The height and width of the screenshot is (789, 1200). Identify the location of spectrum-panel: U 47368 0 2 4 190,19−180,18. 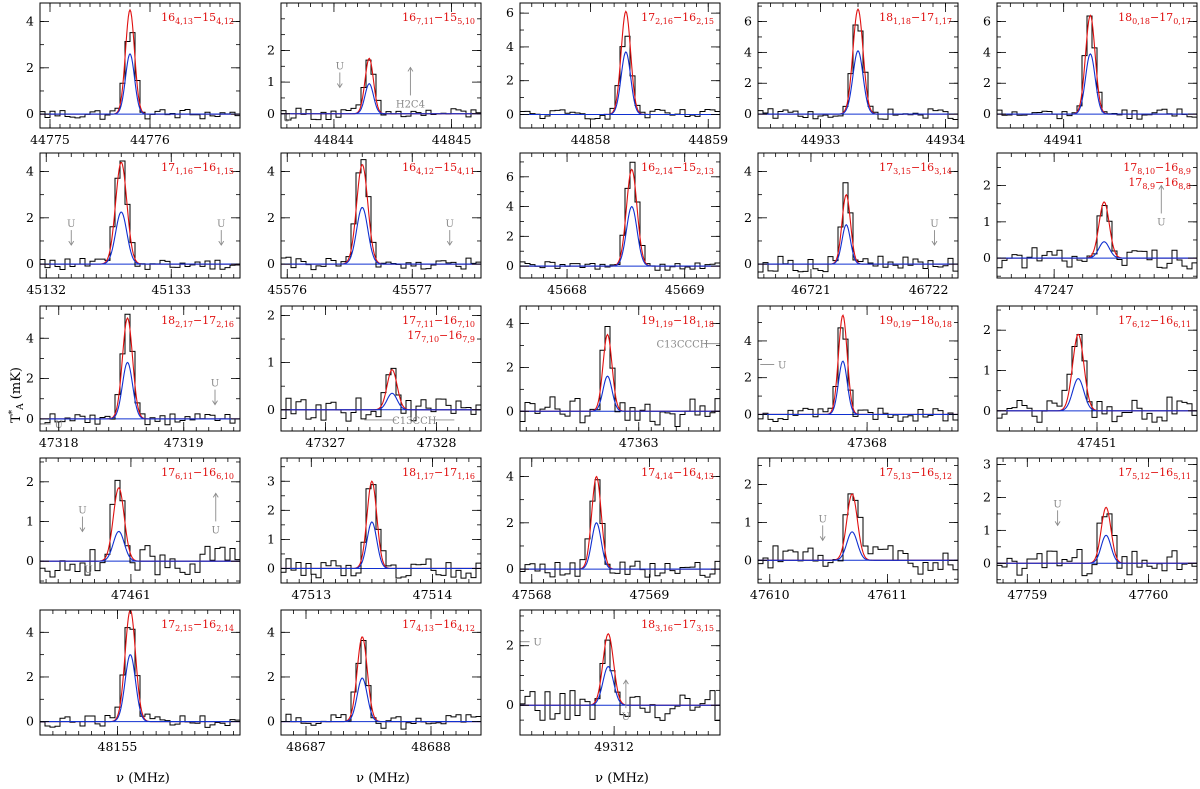
(851, 377).